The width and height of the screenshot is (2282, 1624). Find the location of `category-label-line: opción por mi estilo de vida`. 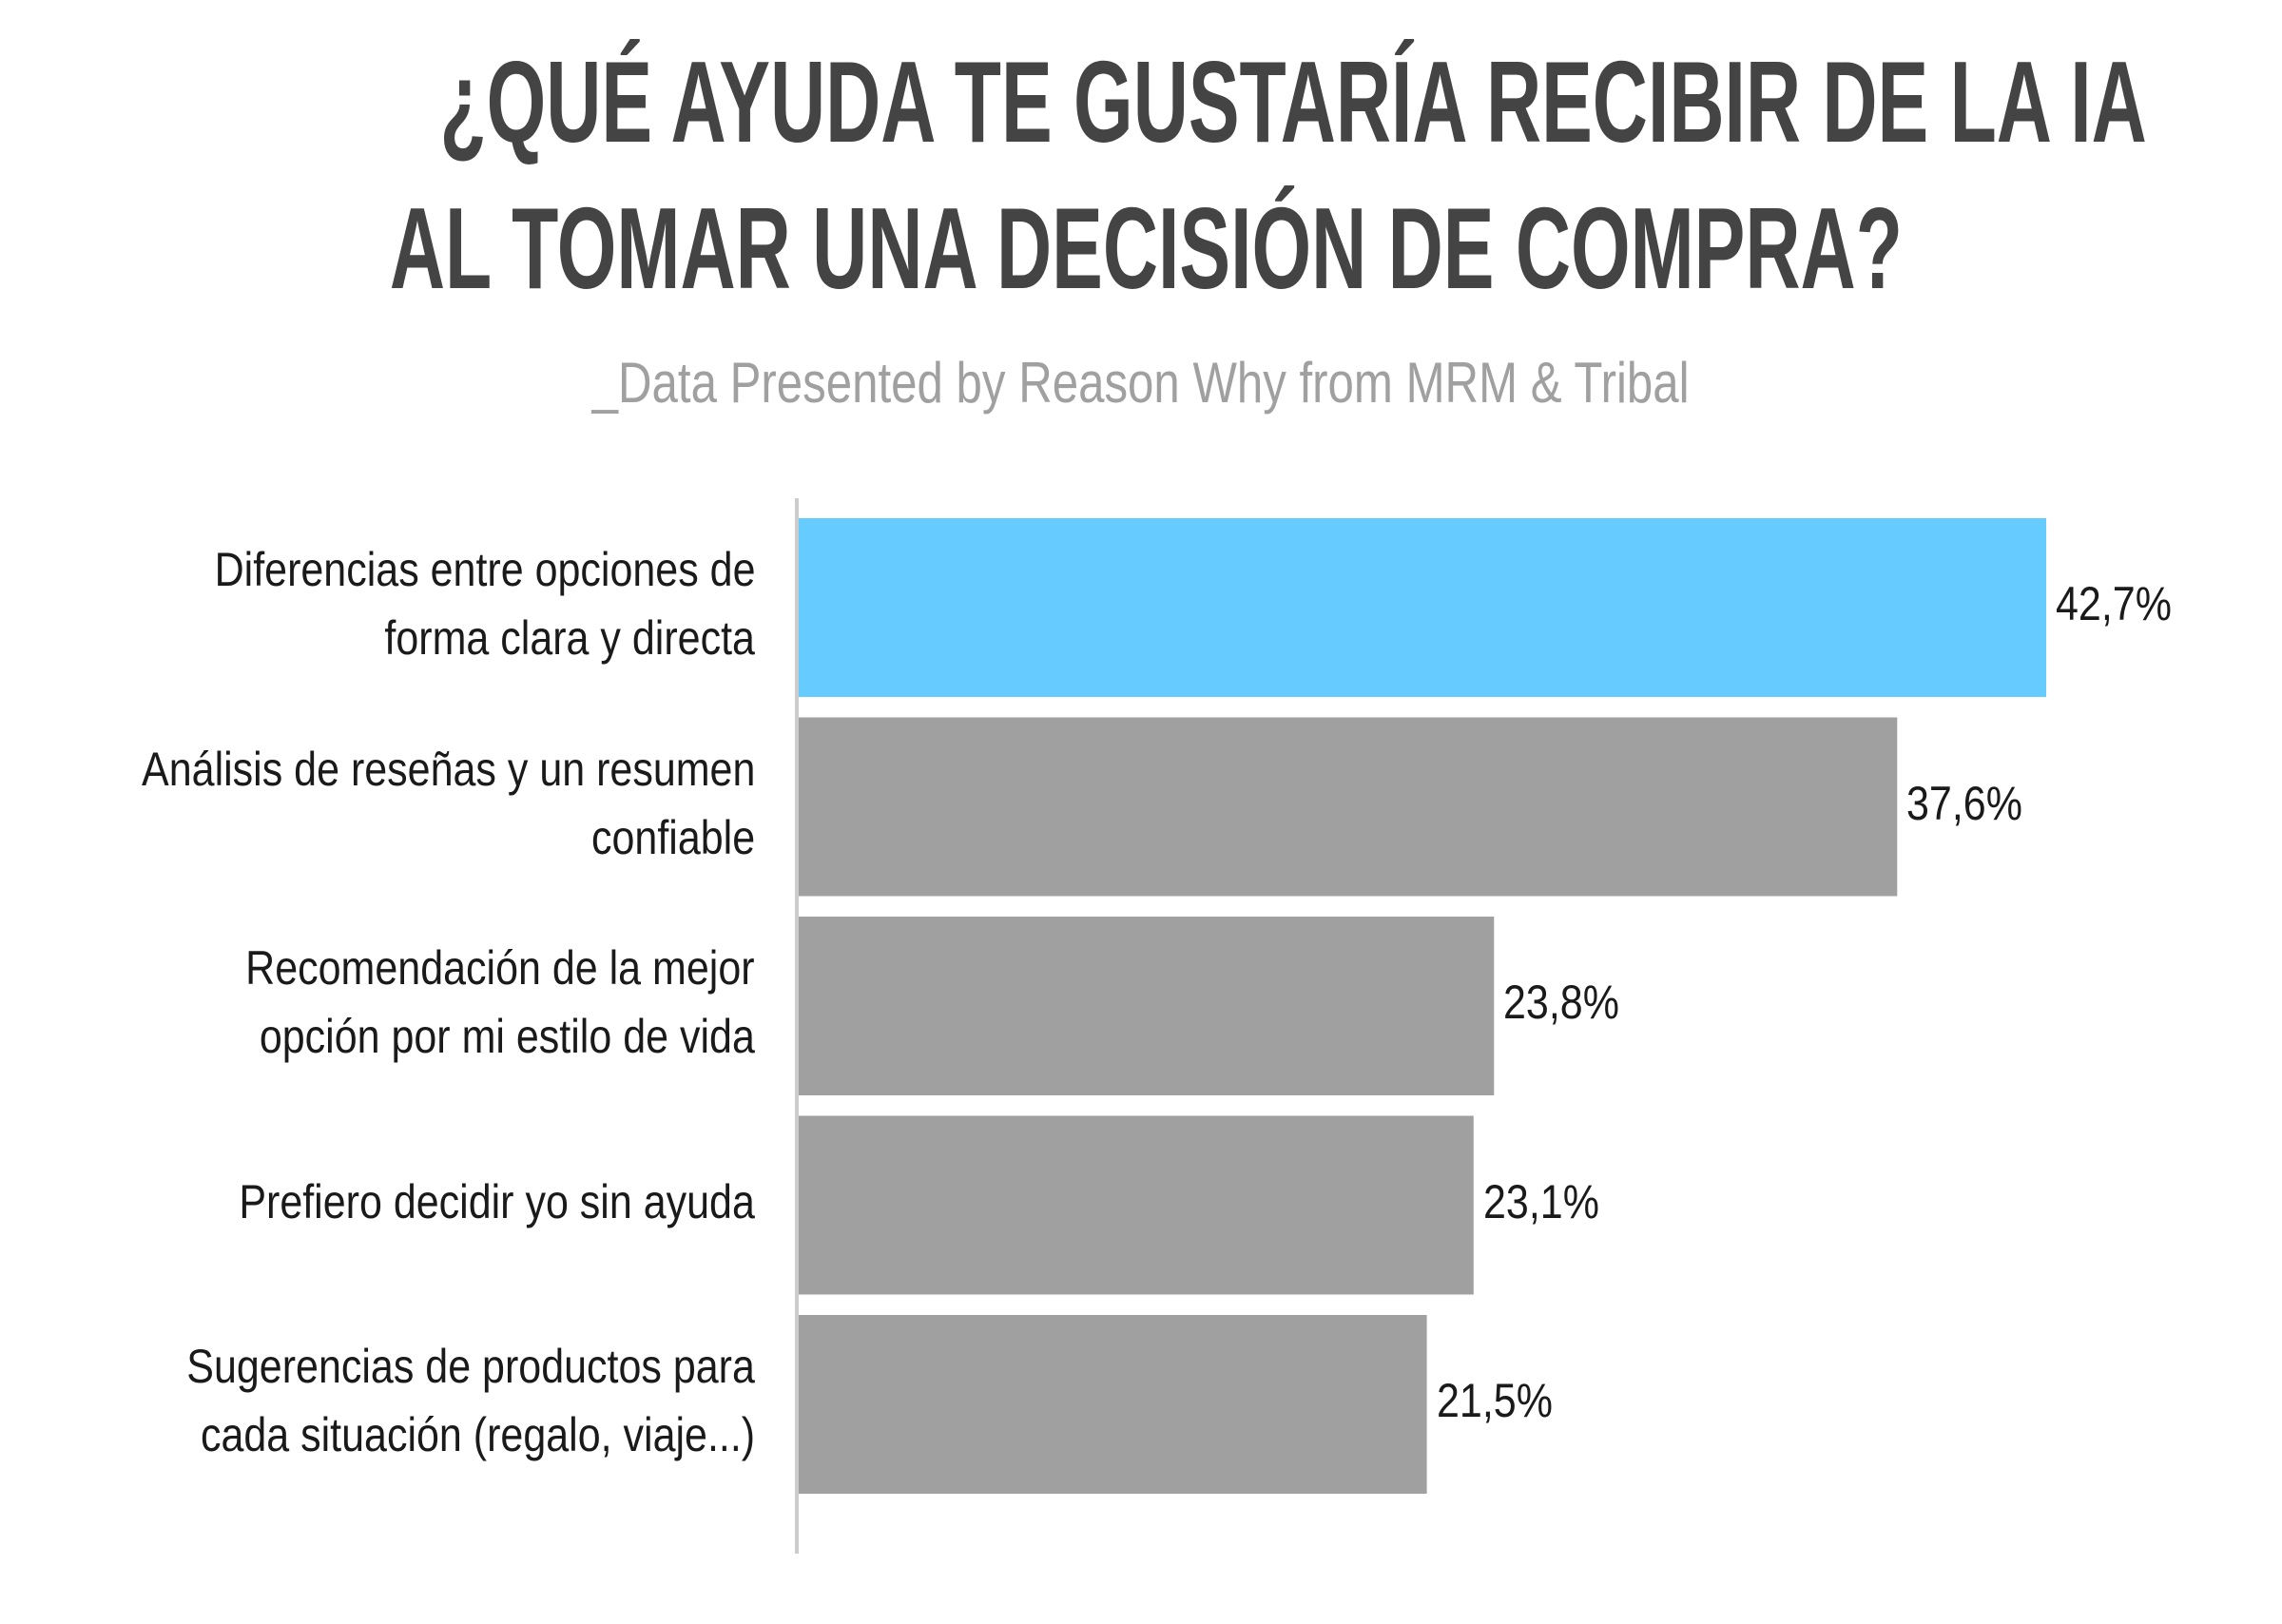

category-label-line: opción por mi estilo de vida is located at coordinates (507, 1036).